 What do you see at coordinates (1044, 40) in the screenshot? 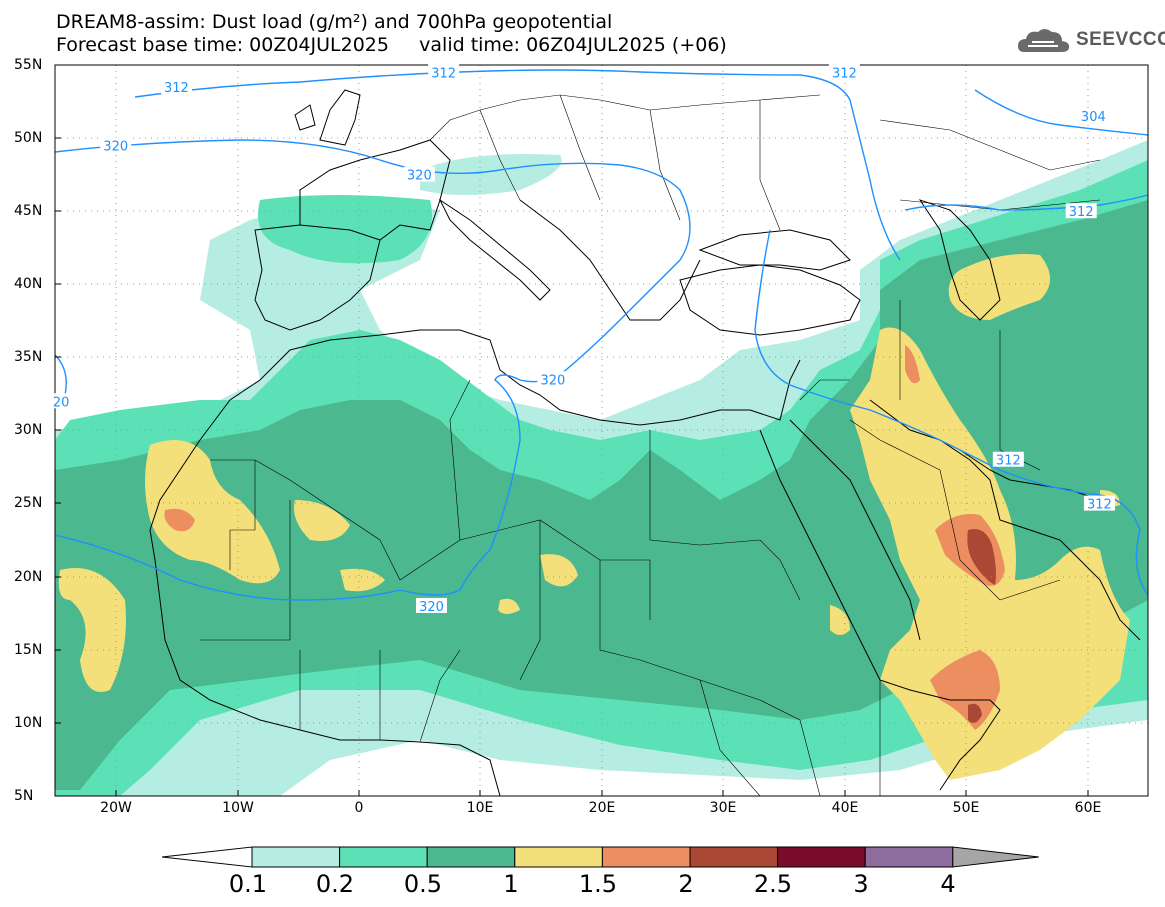
I see `cloud-logo-icon` at bounding box center [1044, 40].